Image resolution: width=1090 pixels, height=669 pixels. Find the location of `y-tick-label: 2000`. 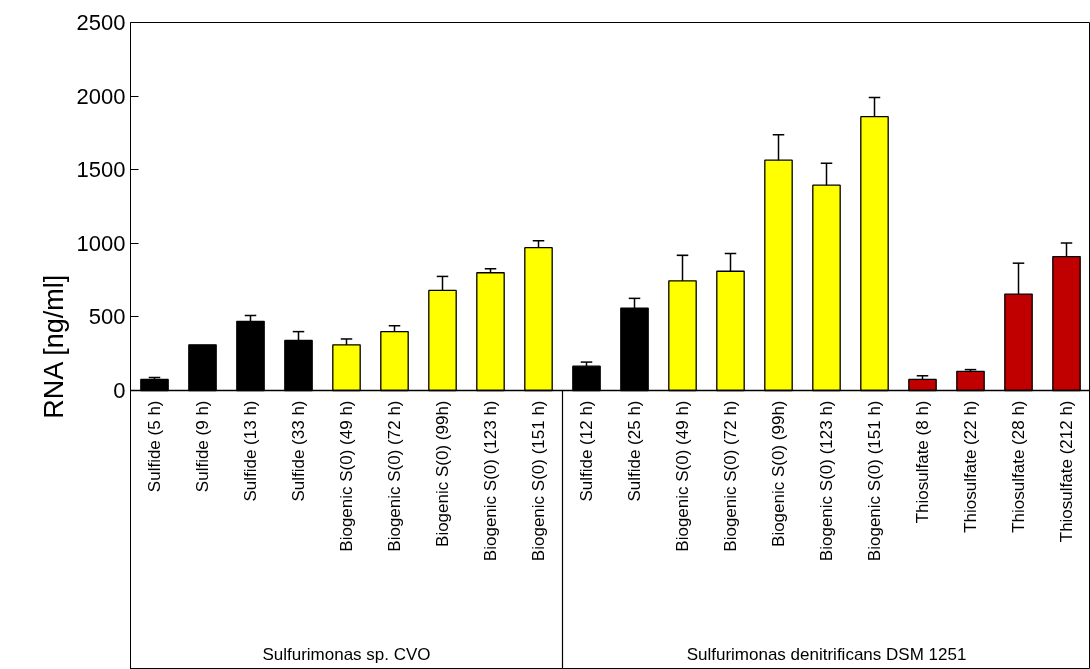

y-tick-label: 2000 is located at coordinates (101, 96).